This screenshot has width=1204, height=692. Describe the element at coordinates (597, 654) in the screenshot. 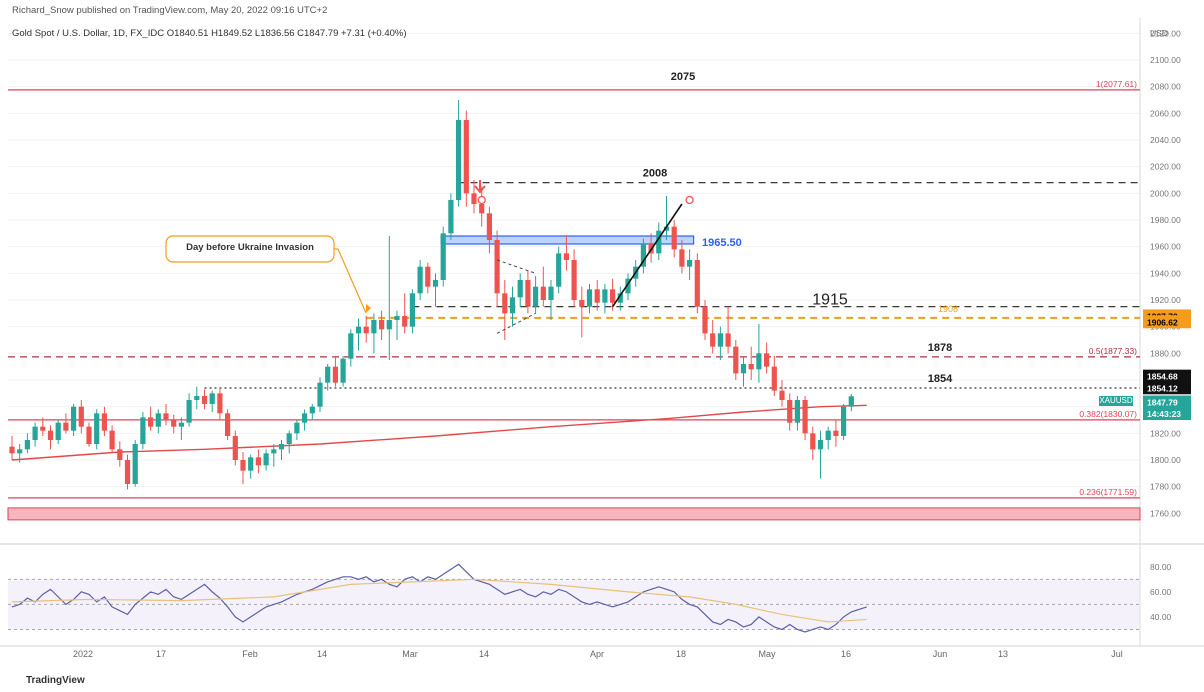

I see `time-tick-label: Apr` at that location.